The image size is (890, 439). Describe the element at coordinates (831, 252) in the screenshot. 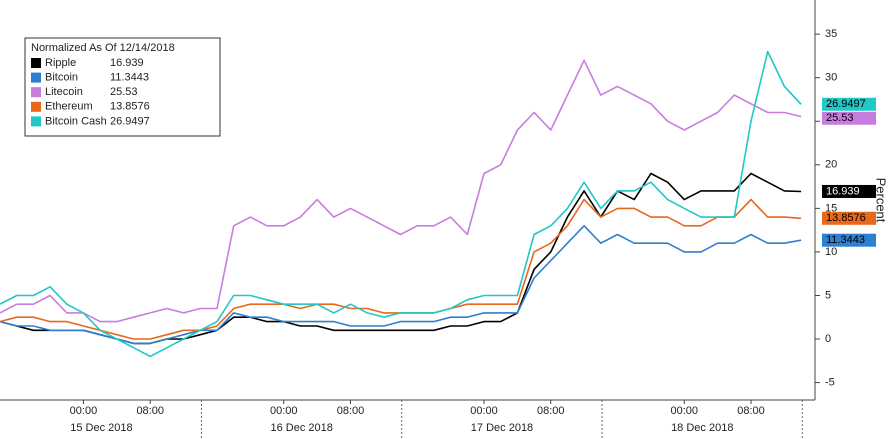

I see `y-tick-label: 10` at that location.